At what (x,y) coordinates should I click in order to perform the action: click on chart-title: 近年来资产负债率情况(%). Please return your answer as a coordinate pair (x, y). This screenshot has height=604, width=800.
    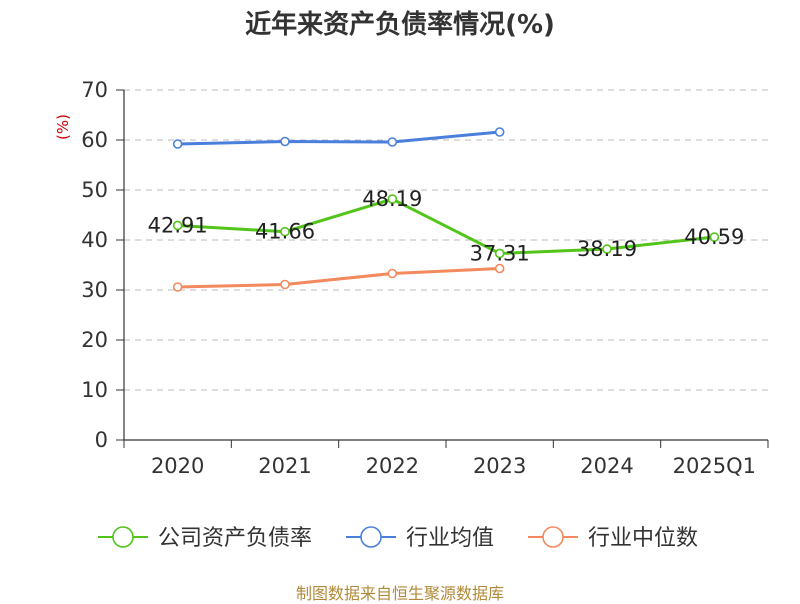
    Looking at the image, I should click on (400, 25).